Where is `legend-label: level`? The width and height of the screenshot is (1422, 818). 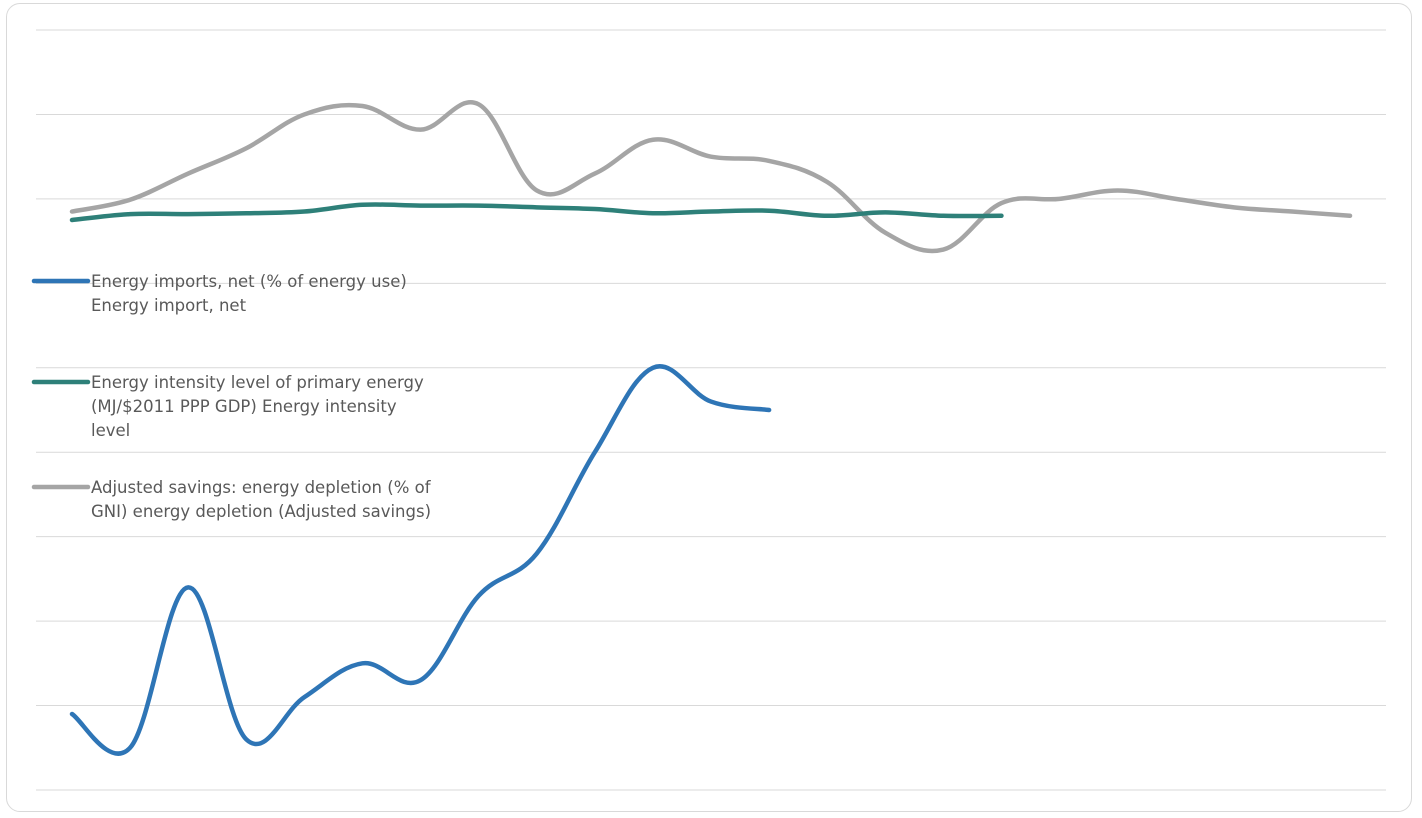
legend-label: level is located at coordinates (110, 430).